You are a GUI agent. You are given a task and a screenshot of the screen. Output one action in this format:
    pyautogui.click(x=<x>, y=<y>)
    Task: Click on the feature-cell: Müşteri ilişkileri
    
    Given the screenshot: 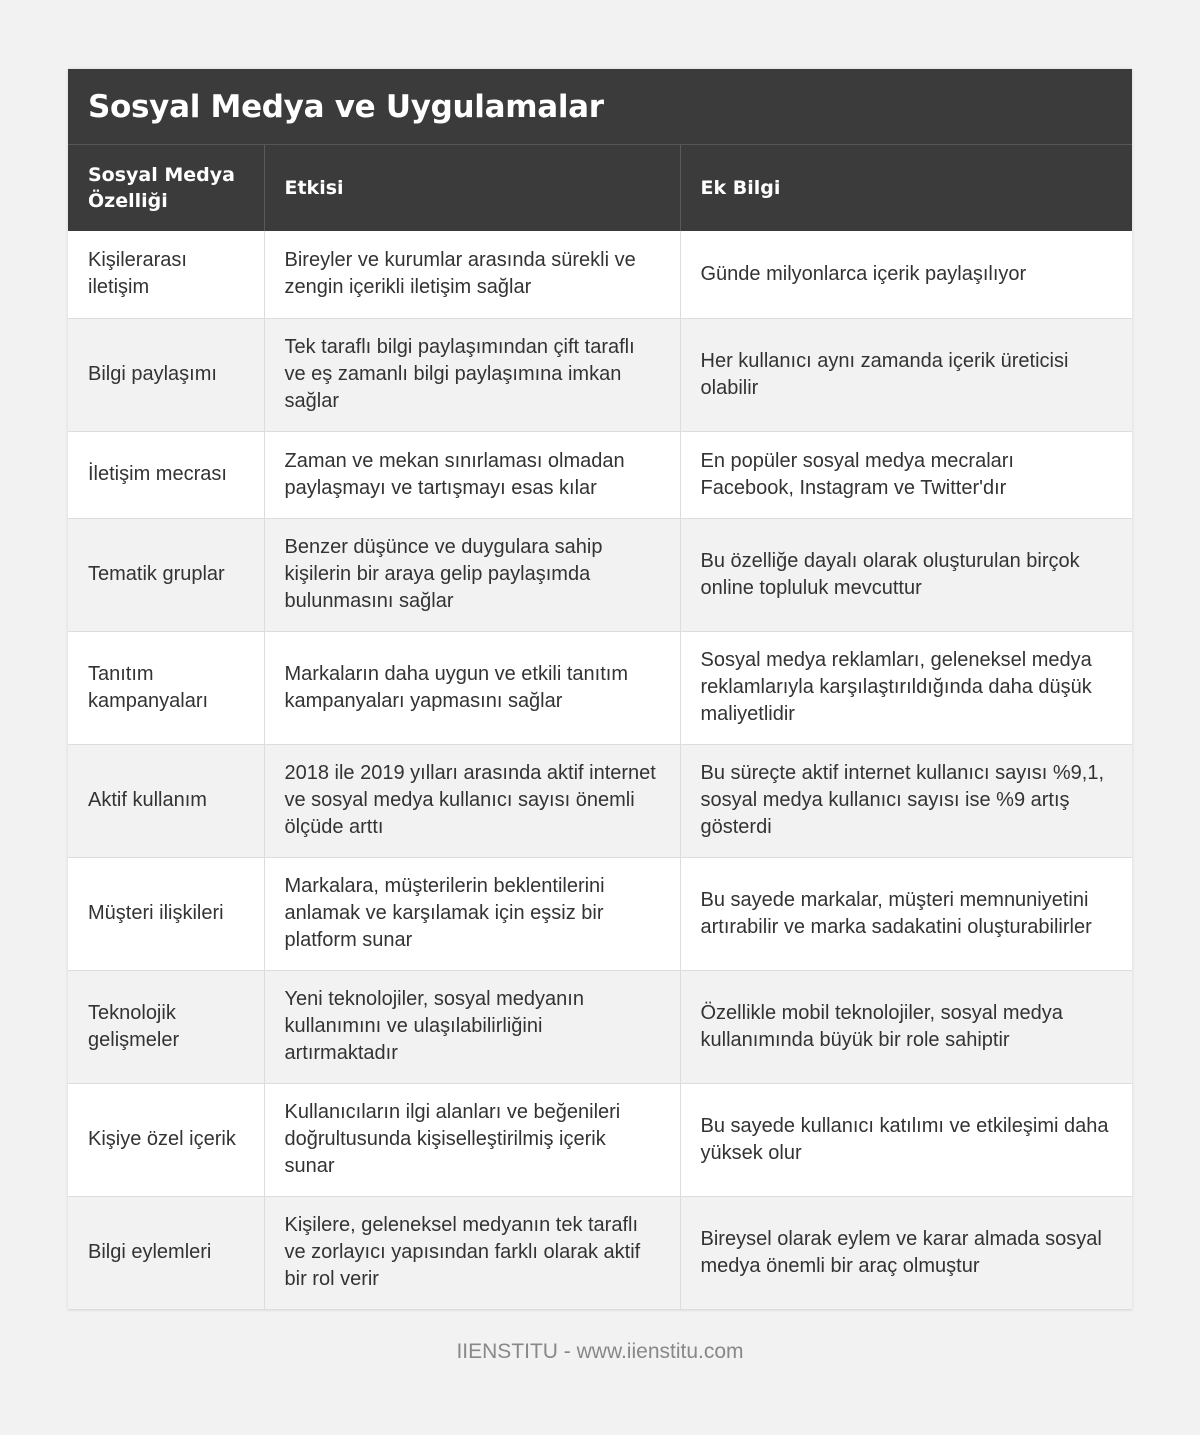 What is the action you would take?
    pyautogui.click(x=166, y=914)
    